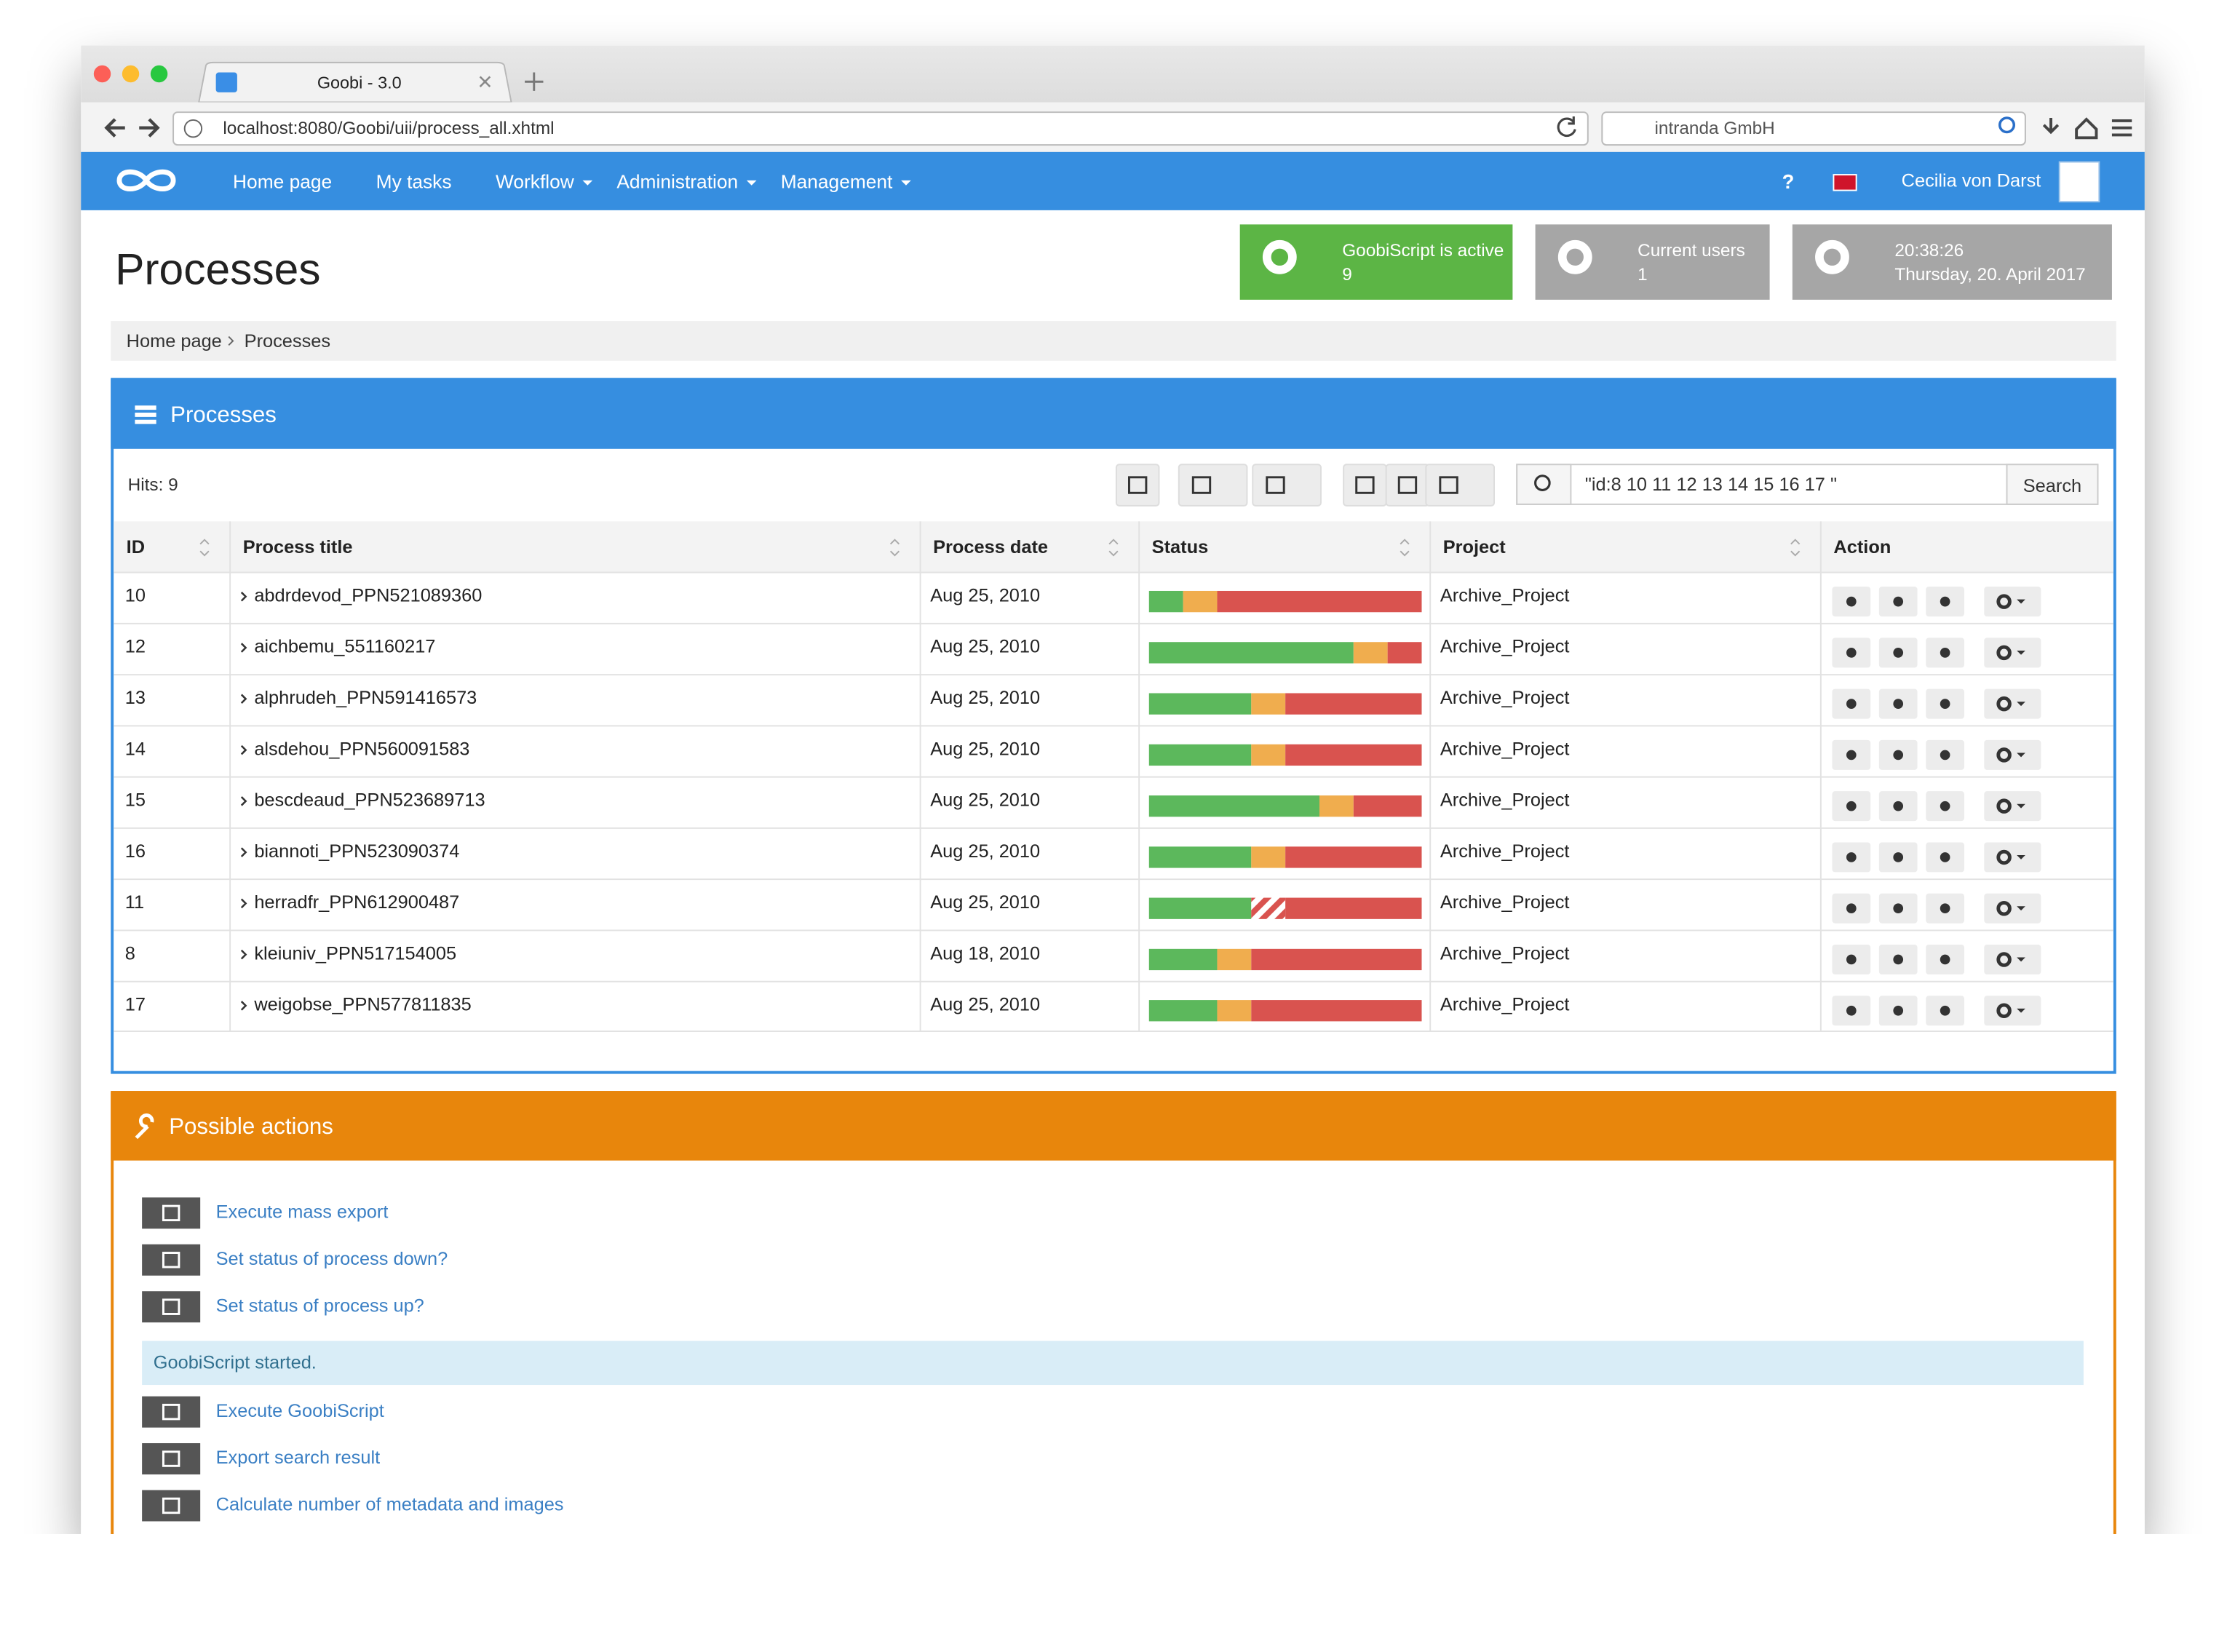  I want to click on column-header: Status, so click(1180, 547).